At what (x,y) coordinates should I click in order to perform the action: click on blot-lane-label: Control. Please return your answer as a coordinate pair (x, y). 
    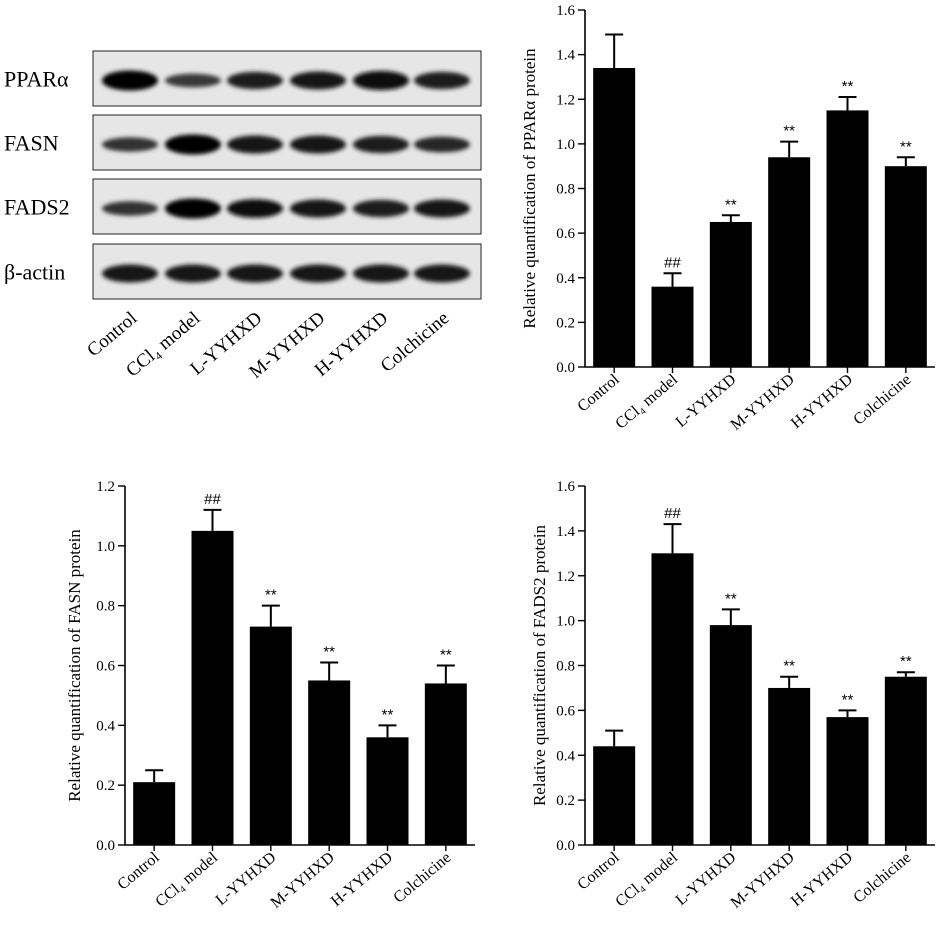
    Looking at the image, I should click on (112, 334).